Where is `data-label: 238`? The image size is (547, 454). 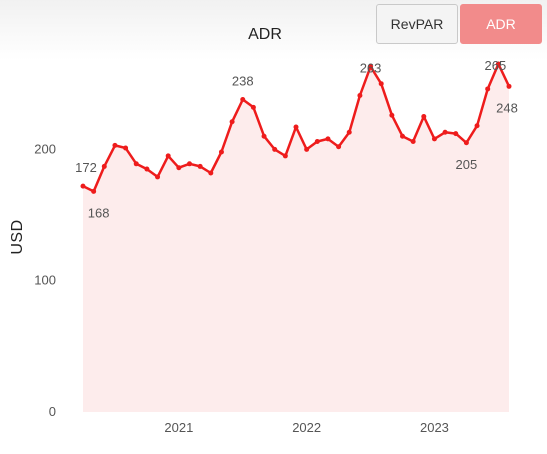
data-label: 238 is located at coordinates (243, 80).